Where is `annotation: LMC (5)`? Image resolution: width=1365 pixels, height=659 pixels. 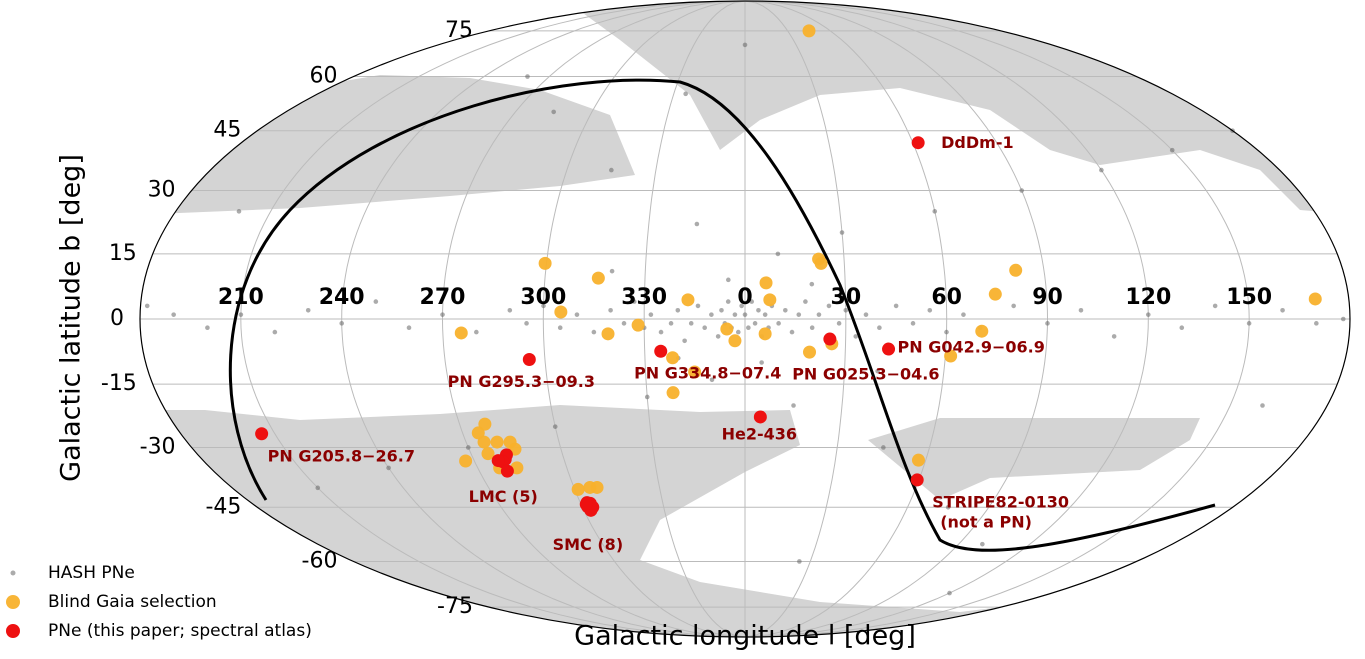 annotation: LMC (5) is located at coordinates (503, 496).